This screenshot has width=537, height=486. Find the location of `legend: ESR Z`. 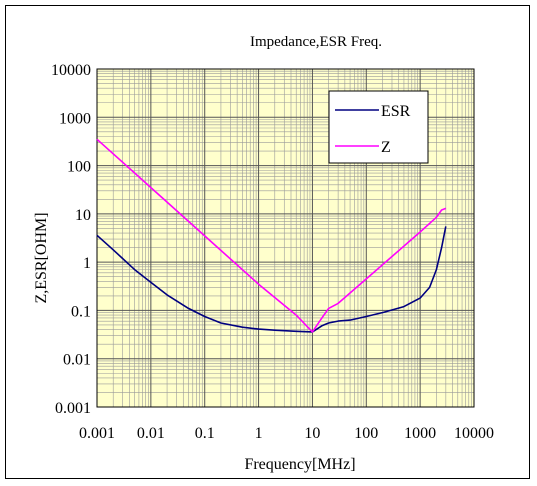

legend: ESR Z is located at coordinates (378, 127).